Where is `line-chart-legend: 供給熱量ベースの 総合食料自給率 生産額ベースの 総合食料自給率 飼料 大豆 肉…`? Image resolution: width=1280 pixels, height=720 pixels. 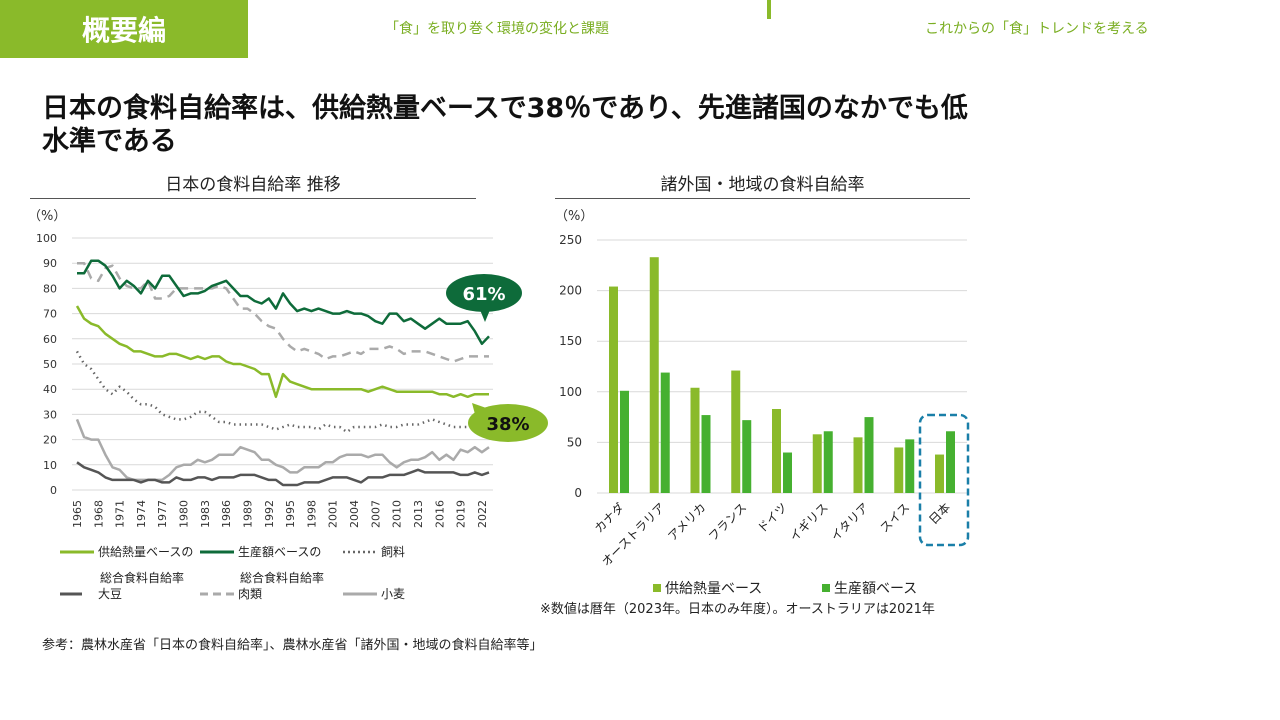
line-chart-legend: 供給熱量ベースの 総合食料自給率 生産額ベースの 総合食料自給率 飼料 大豆 肉… is located at coordinates (270, 573).